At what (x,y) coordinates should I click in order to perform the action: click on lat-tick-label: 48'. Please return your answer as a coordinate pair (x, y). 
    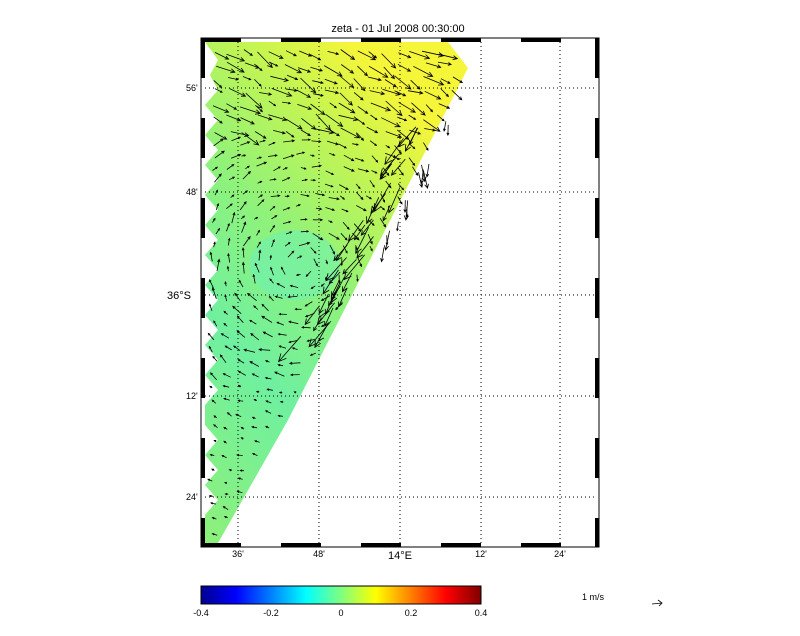
    Looking at the image, I should click on (192, 192).